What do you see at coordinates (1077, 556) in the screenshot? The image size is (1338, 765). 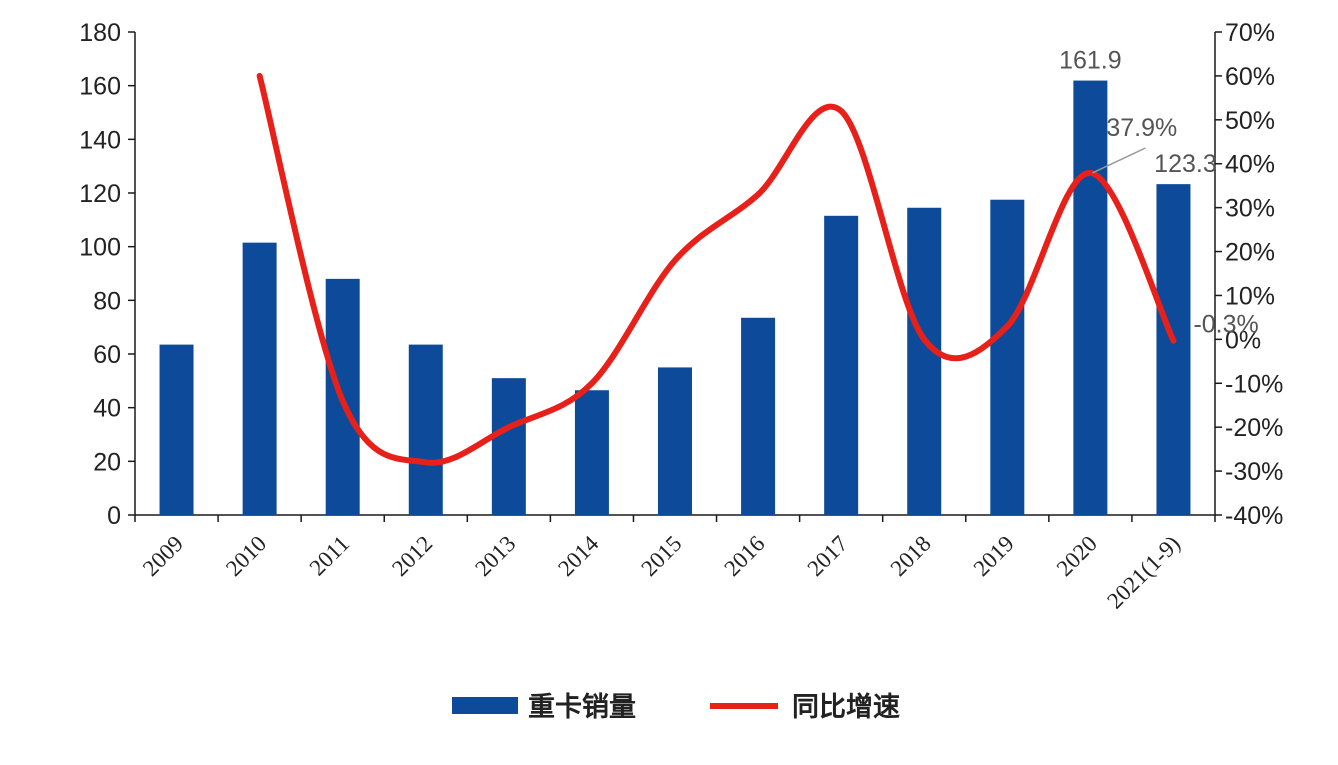 I see `x-tick-label: 2020` at bounding box center [1077, 556].